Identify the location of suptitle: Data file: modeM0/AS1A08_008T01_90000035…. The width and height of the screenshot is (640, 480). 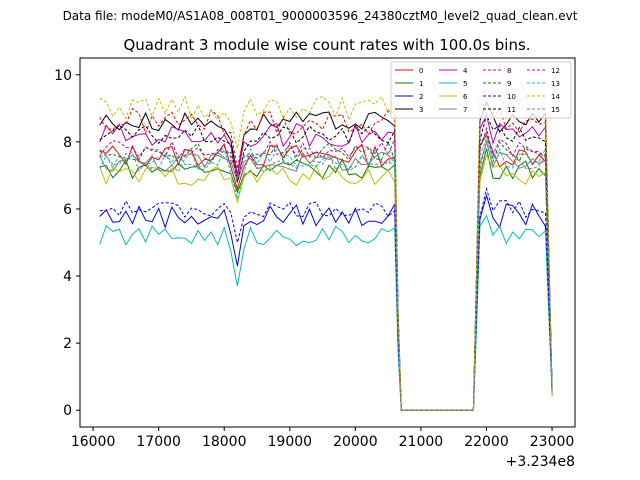
(320, 16).